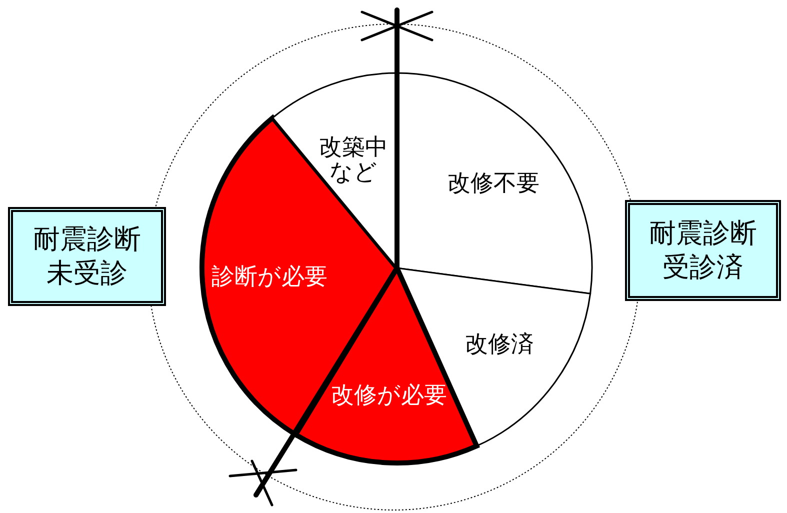 This screenshot has width=787, height=513. Describe the element at coordinates (493, 183) in the screenshot. I see `slice-label: 改修不要` at that location.